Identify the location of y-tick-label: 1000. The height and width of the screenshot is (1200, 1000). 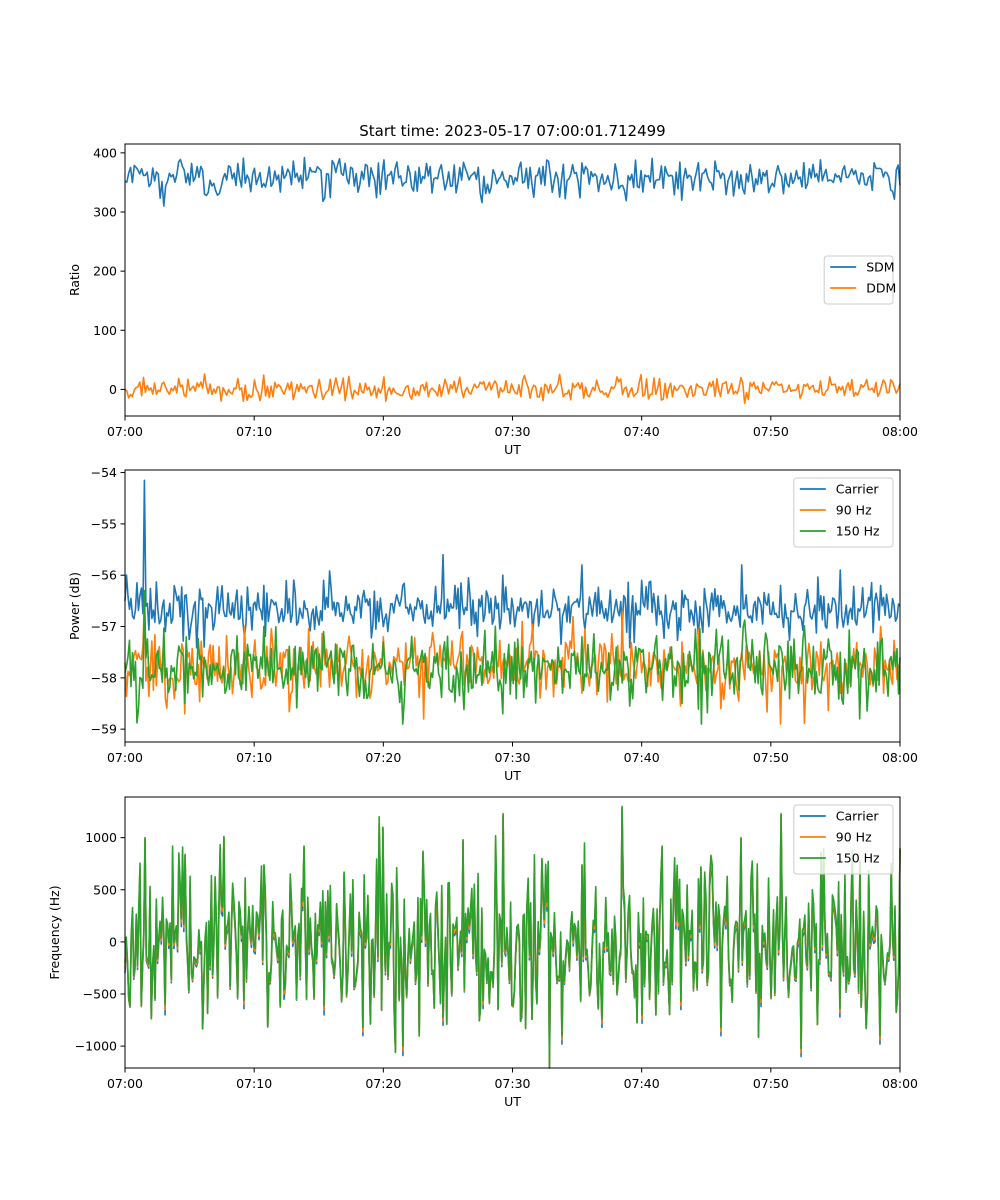
(101, 837).